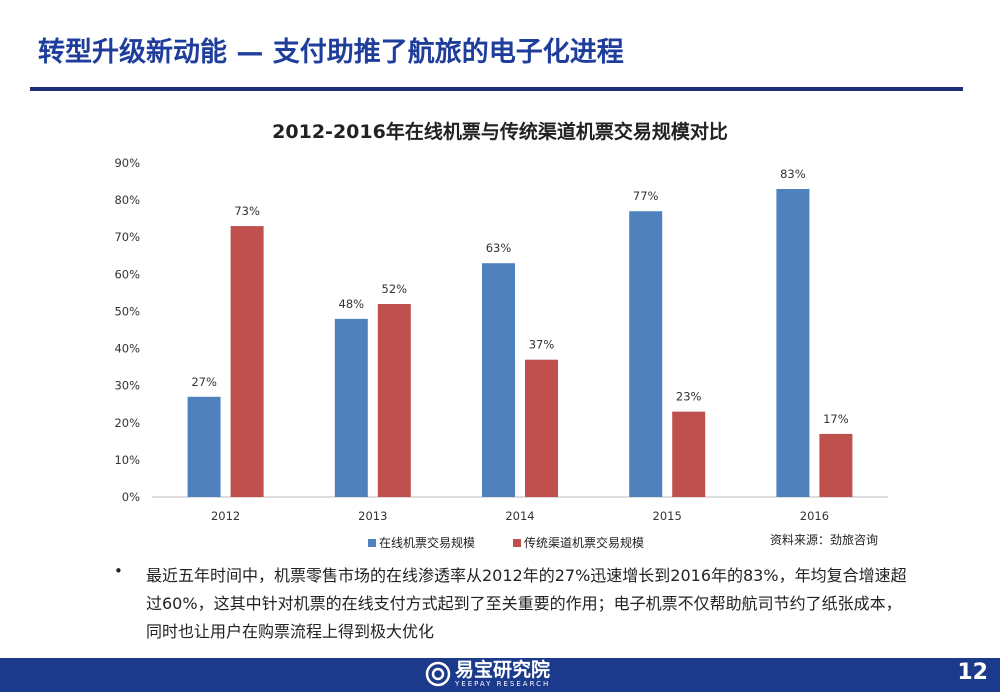 The width and height of the screenshot is (1000, 692). What do you see at coordinates (127, 349) in the screenshot?
I see `y-tick-label: 40%` at bounding box center [127, 349].